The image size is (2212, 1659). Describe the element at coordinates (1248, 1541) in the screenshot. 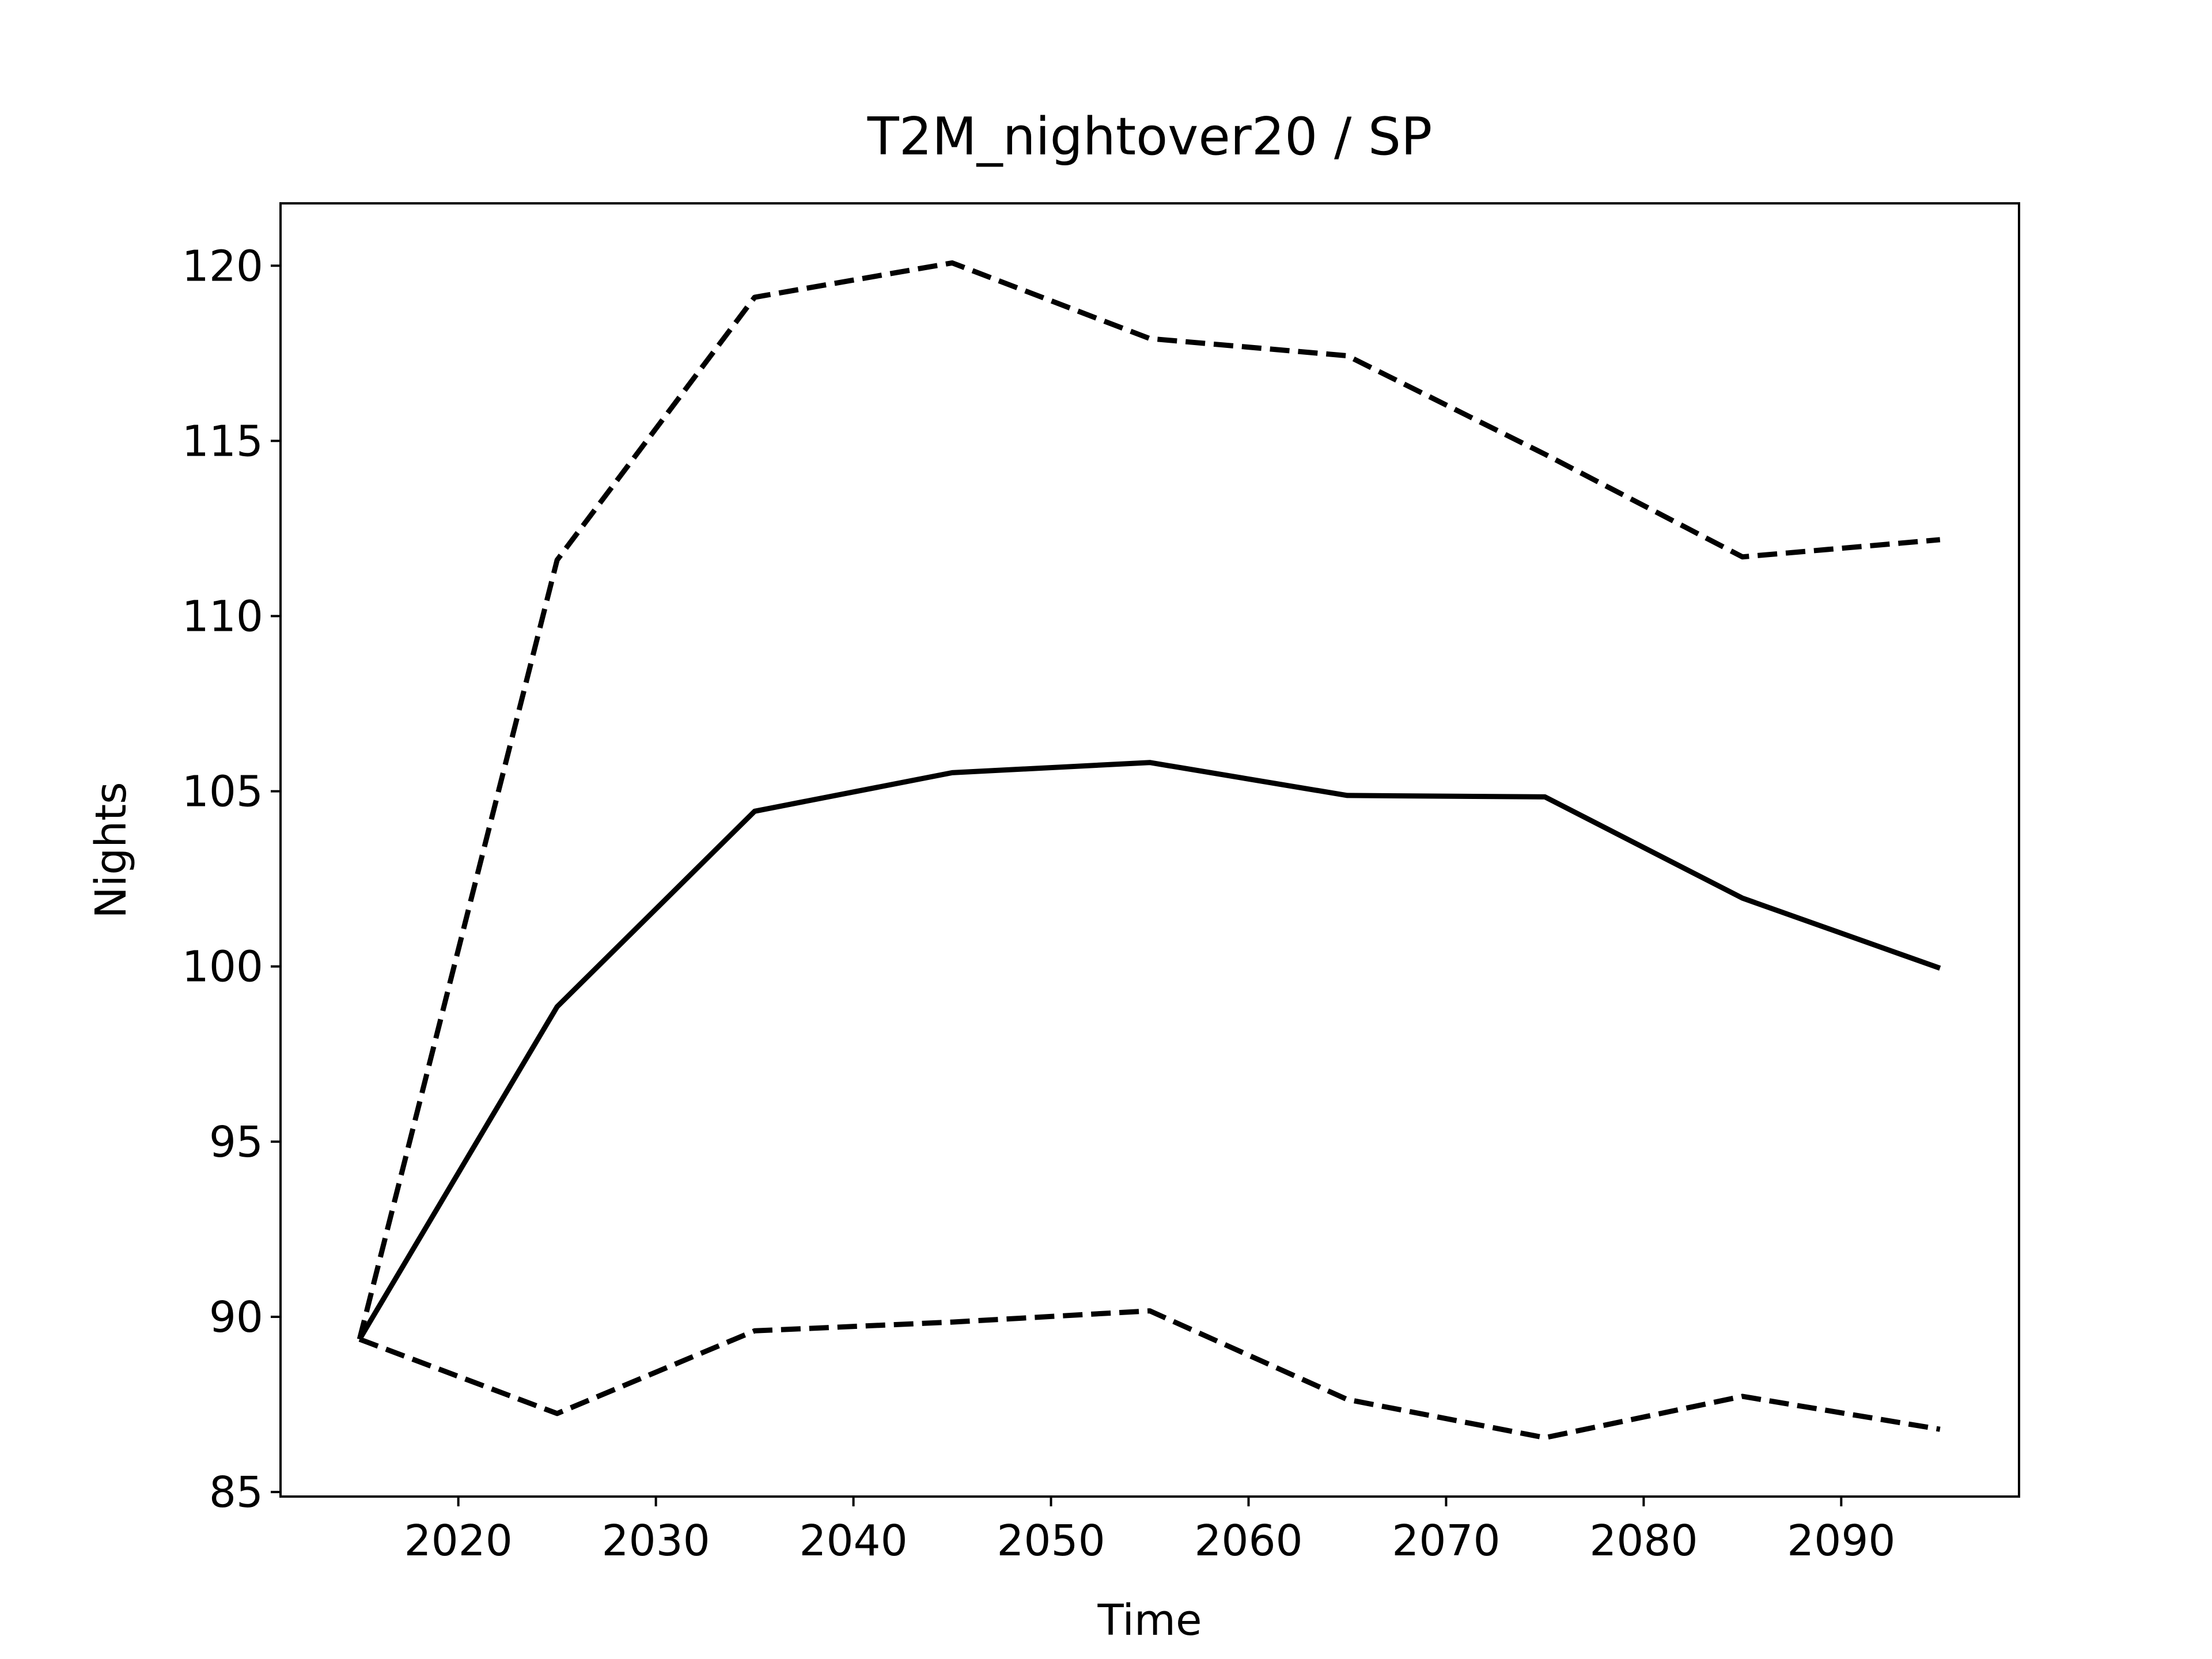

I see `x-tick-label: 2060` at that location.